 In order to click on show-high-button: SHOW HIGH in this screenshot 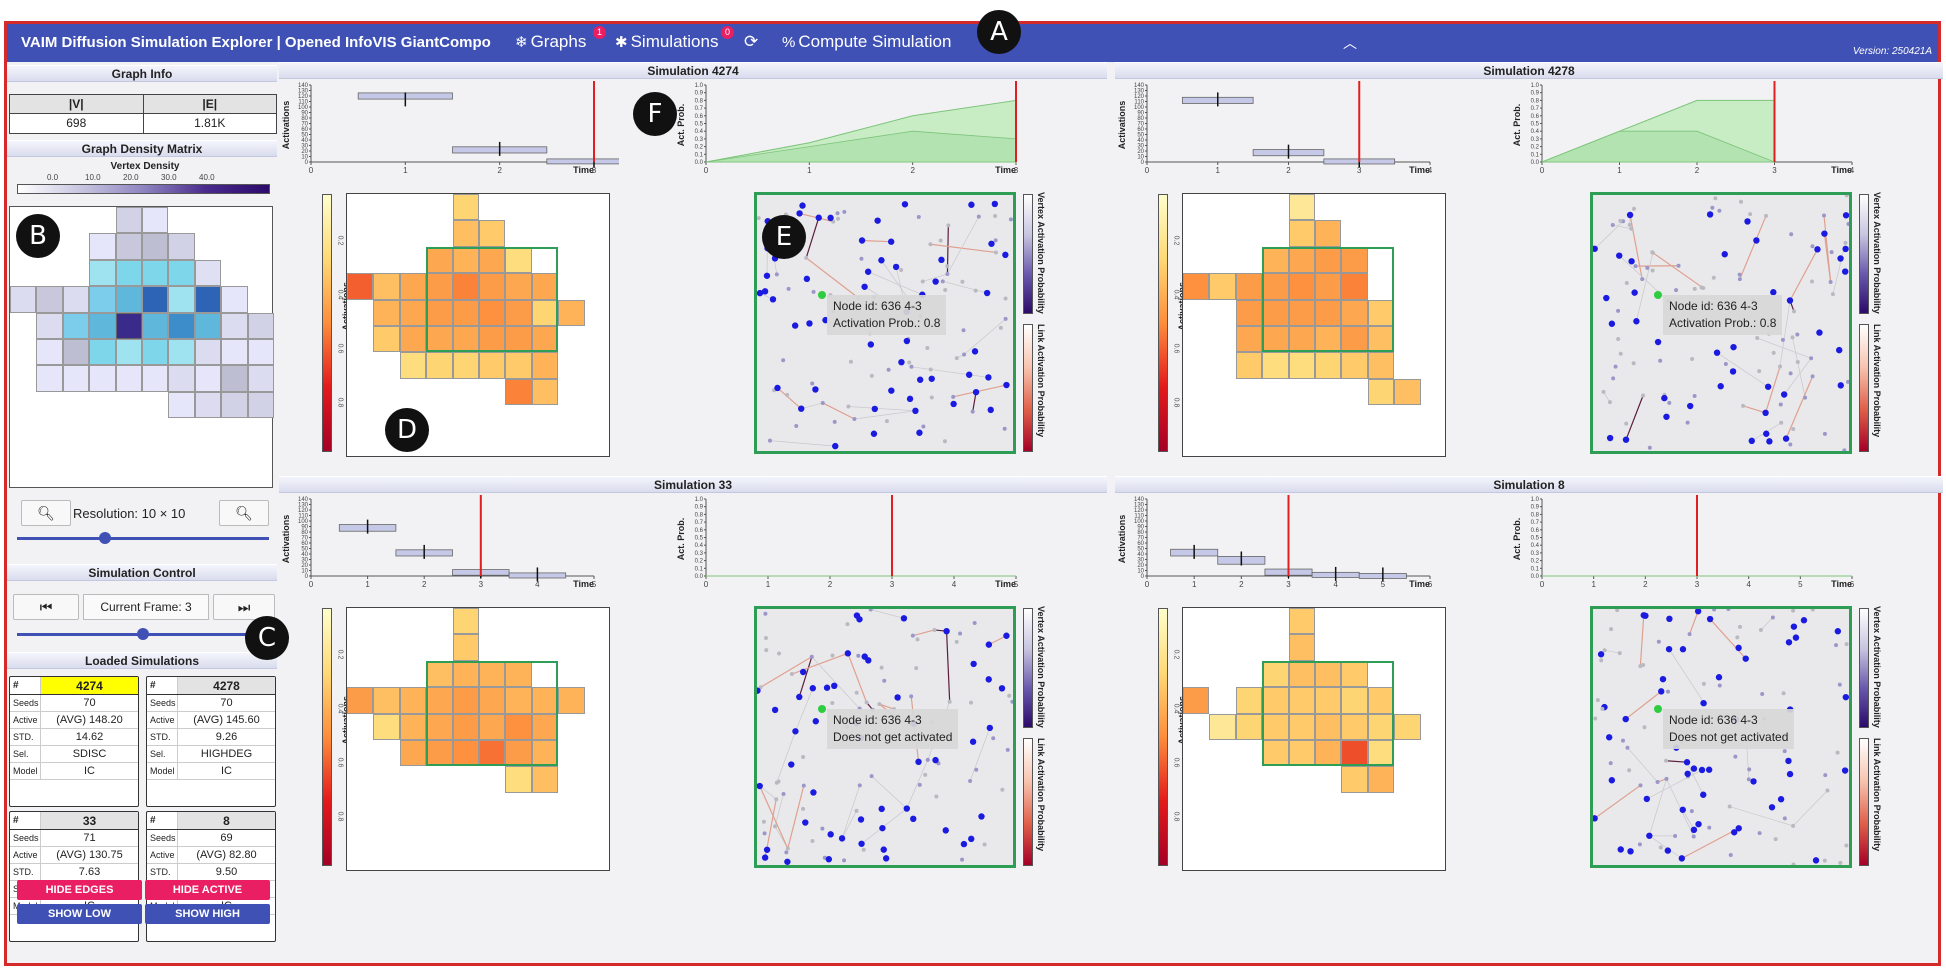, I will do `click(207, 914)`.